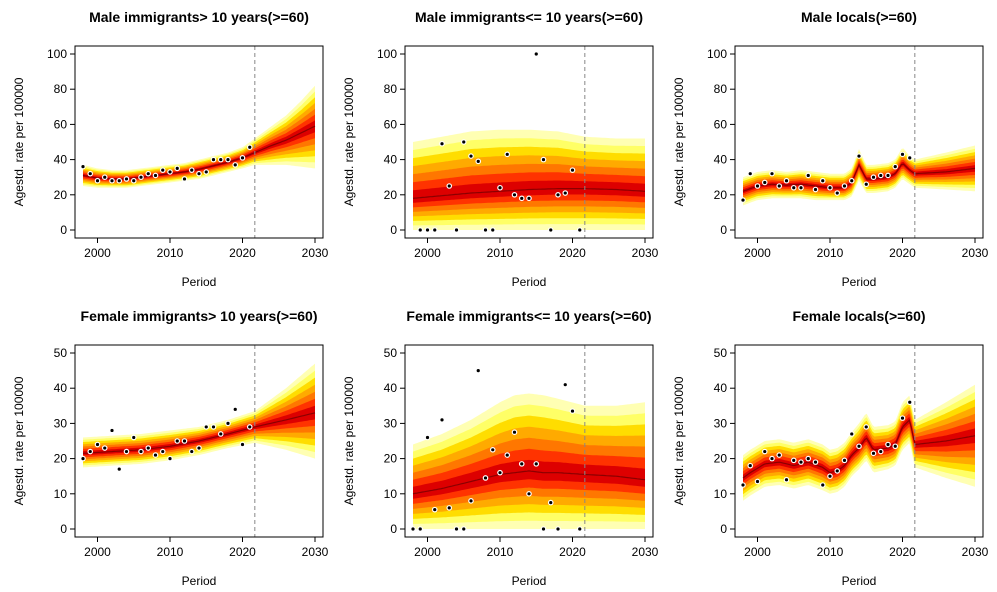 The height and width of the screenshot is (592, 997). What do you see at coordinates (529, 17) in the screenshot?
I see `chart-title: Male immigrants<= 10 years(>=60)` at bounding box center [529, 17].